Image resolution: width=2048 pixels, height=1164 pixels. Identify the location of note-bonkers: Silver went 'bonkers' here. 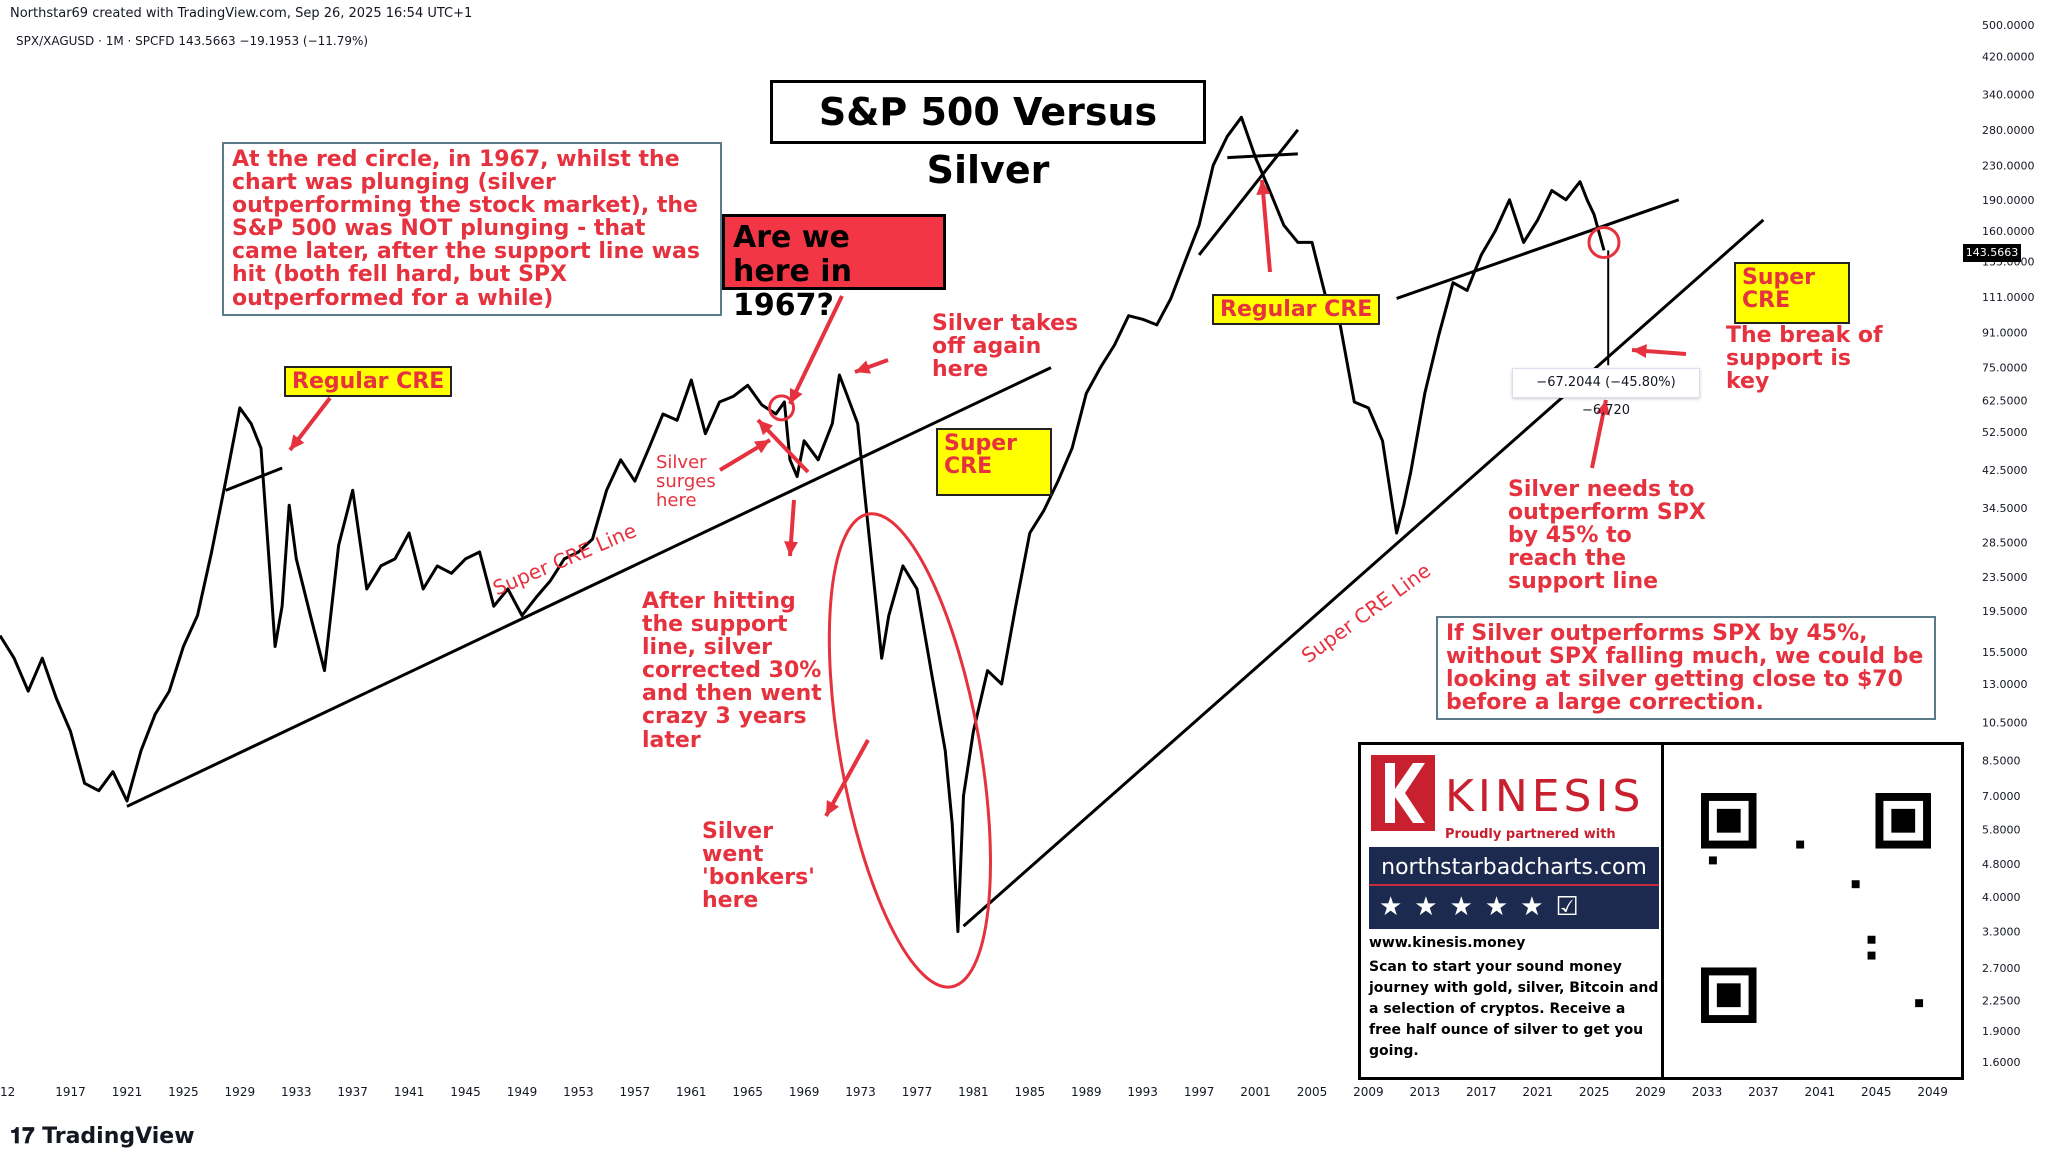
(758, 866).